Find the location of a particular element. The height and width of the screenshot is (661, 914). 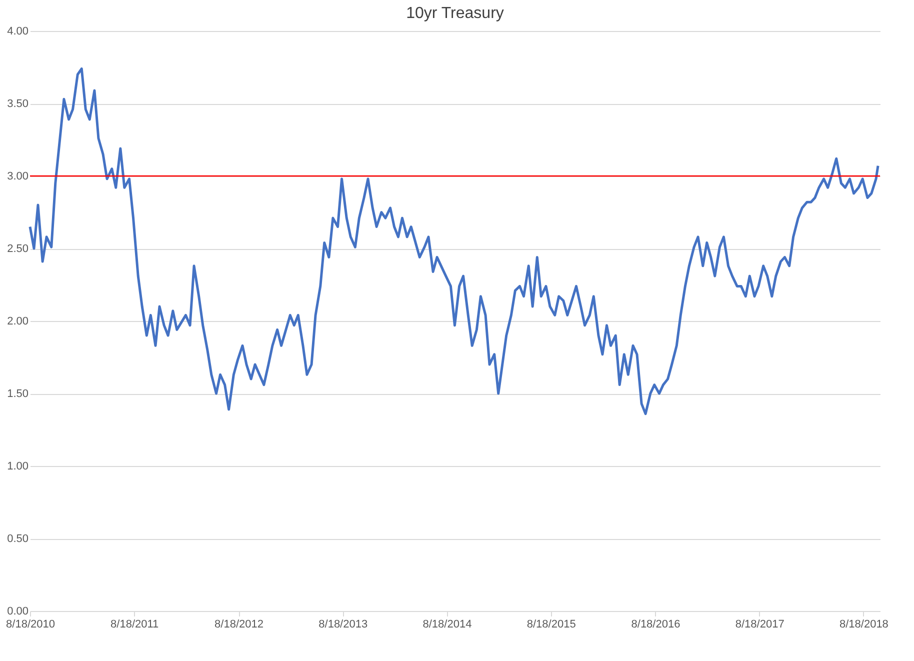

y-tick-label: 4.00 is located at coordinates (17, 32).